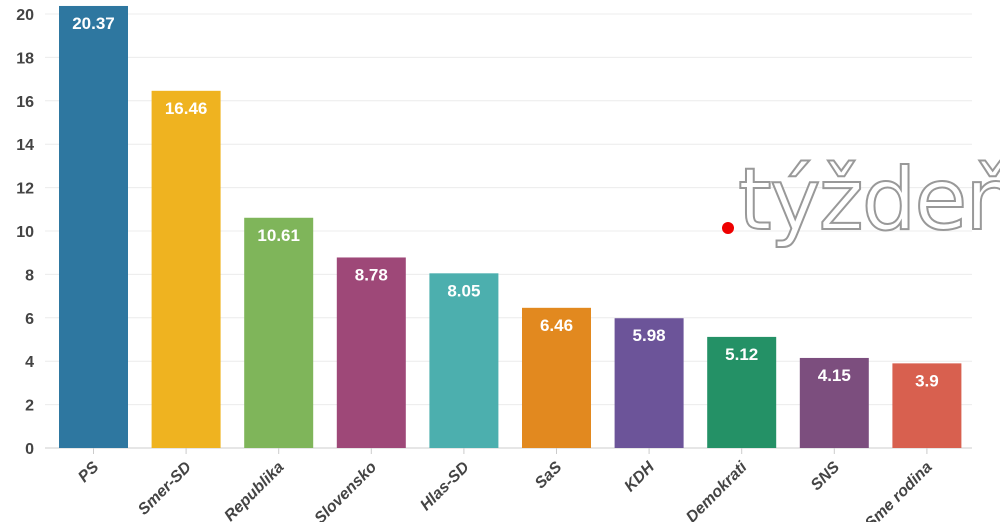 This screenshot has width=1000, height=522. I want to click on y-tick-label: 8, so click(29, 275).